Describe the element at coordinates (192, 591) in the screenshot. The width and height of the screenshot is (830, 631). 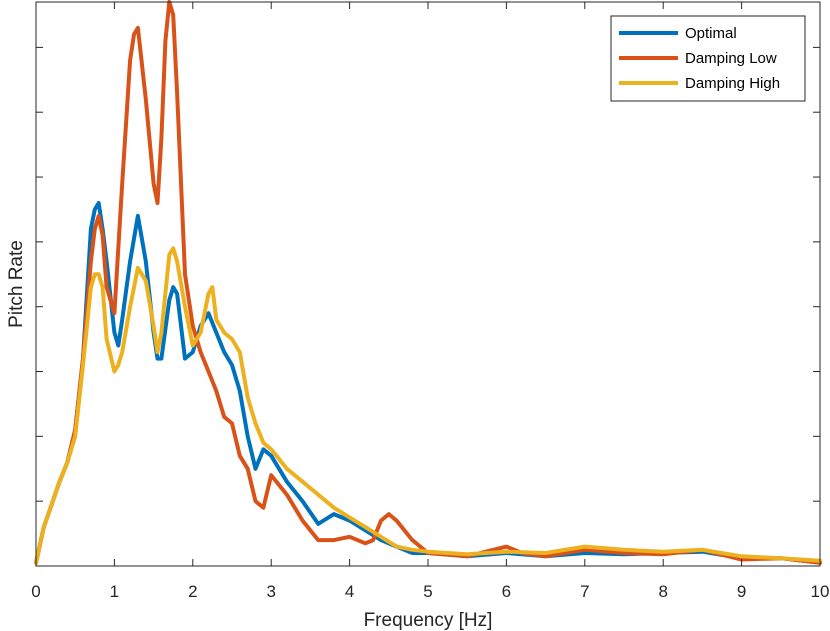
I see `x-tick-label: 2` at that location.